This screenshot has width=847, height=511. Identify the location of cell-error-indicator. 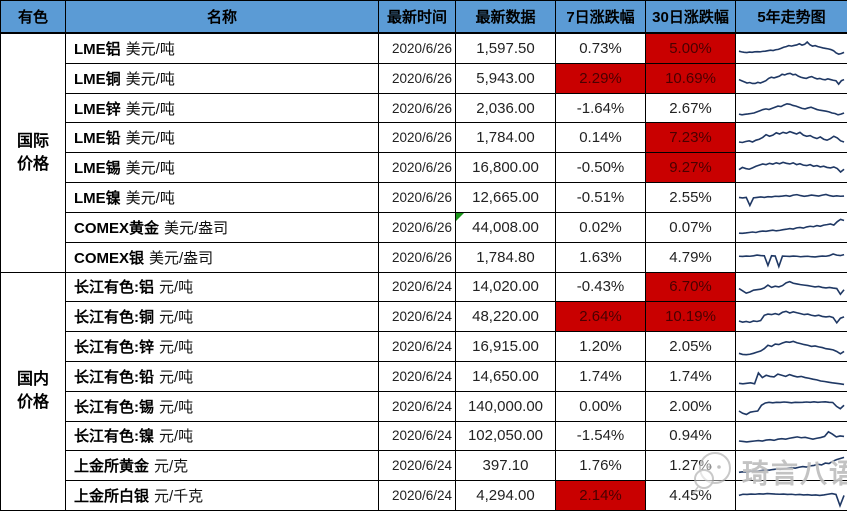
(460, 216).